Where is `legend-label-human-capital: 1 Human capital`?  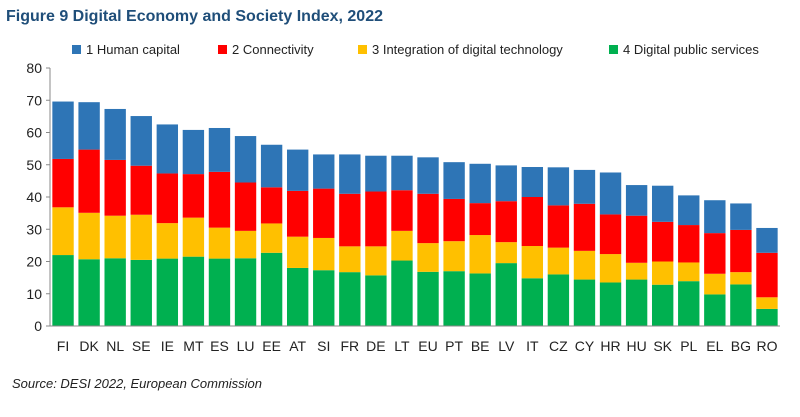
legend-label-human-capital: 1 Human capital is located at coordinates (133, 49).